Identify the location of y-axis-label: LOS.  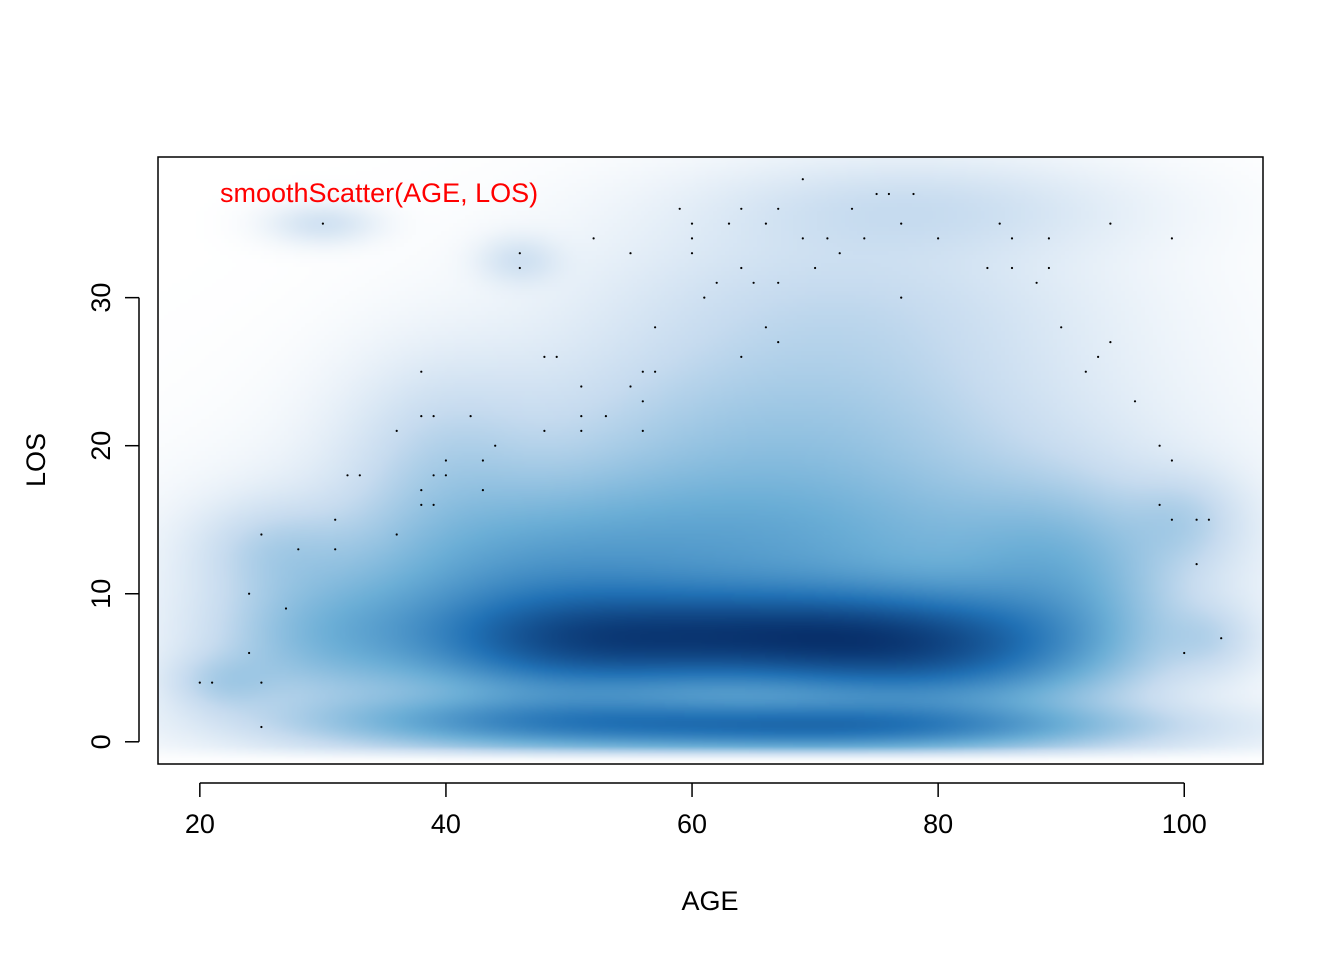
(36, 460).